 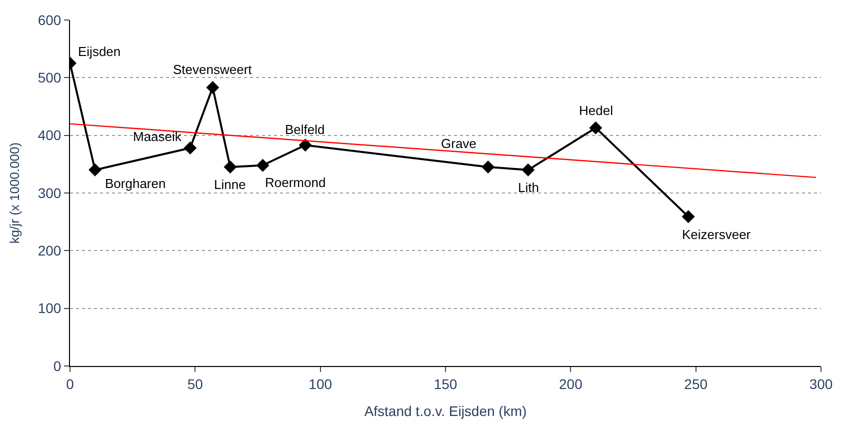 What do you see at coordinates (157, 136) in the screenshot?
I see `annotation: Maaseik` at bounding box center [157, 136].